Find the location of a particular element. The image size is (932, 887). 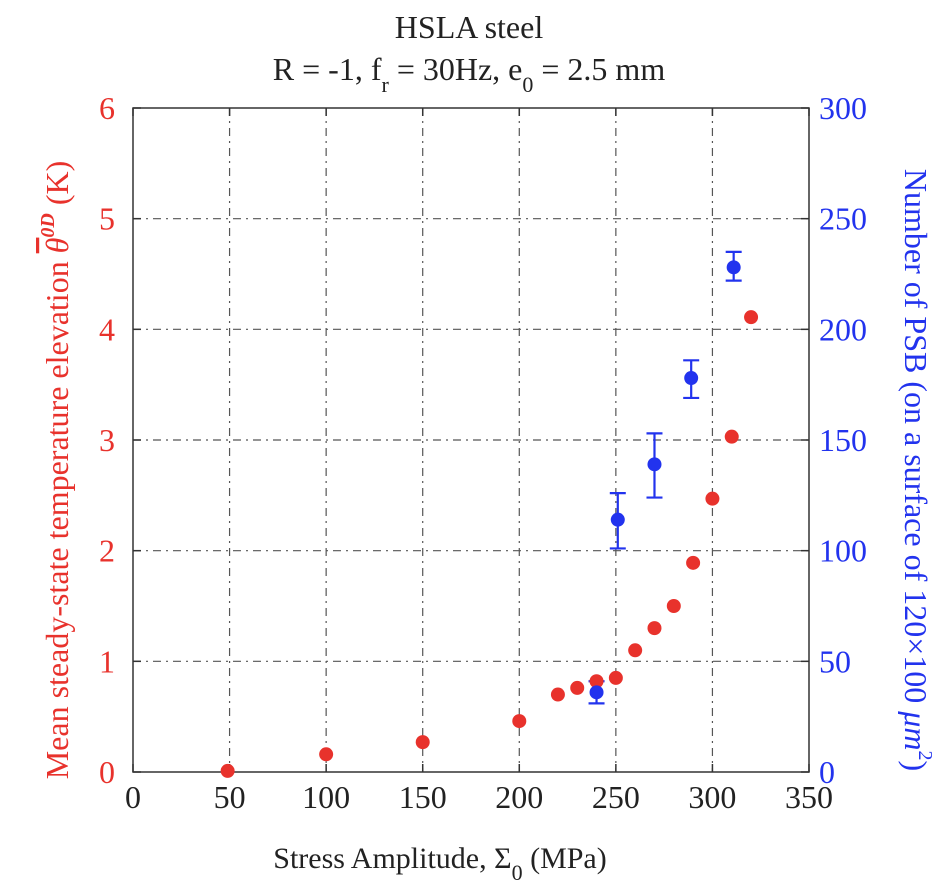

y-right-tick-label: 250 is located at coordinates (843, 219).